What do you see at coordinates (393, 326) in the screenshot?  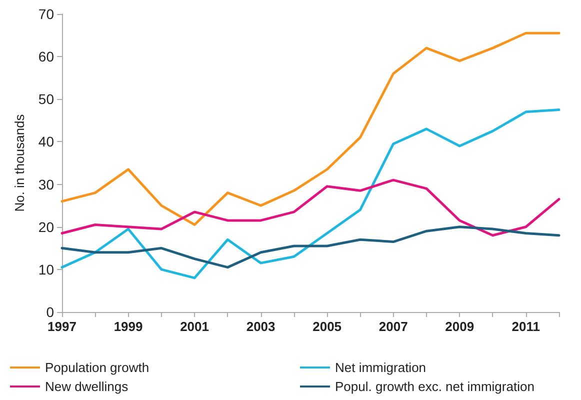 I see `x-tick-label: 2007` at bounding box center [393, 326].